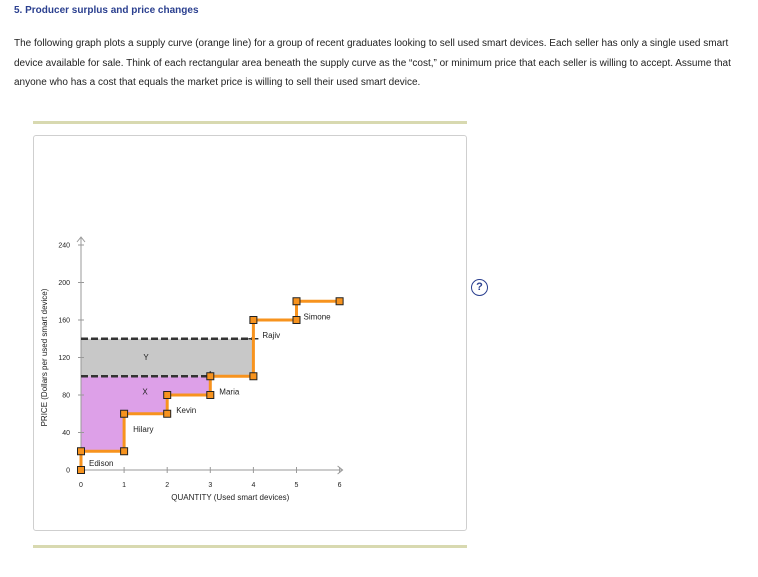 The width and height of the screenshot is (758, 577). Describe the element at coordinates (64, 246) in the screenshot. I see `y-tick-label: 240` at that location.